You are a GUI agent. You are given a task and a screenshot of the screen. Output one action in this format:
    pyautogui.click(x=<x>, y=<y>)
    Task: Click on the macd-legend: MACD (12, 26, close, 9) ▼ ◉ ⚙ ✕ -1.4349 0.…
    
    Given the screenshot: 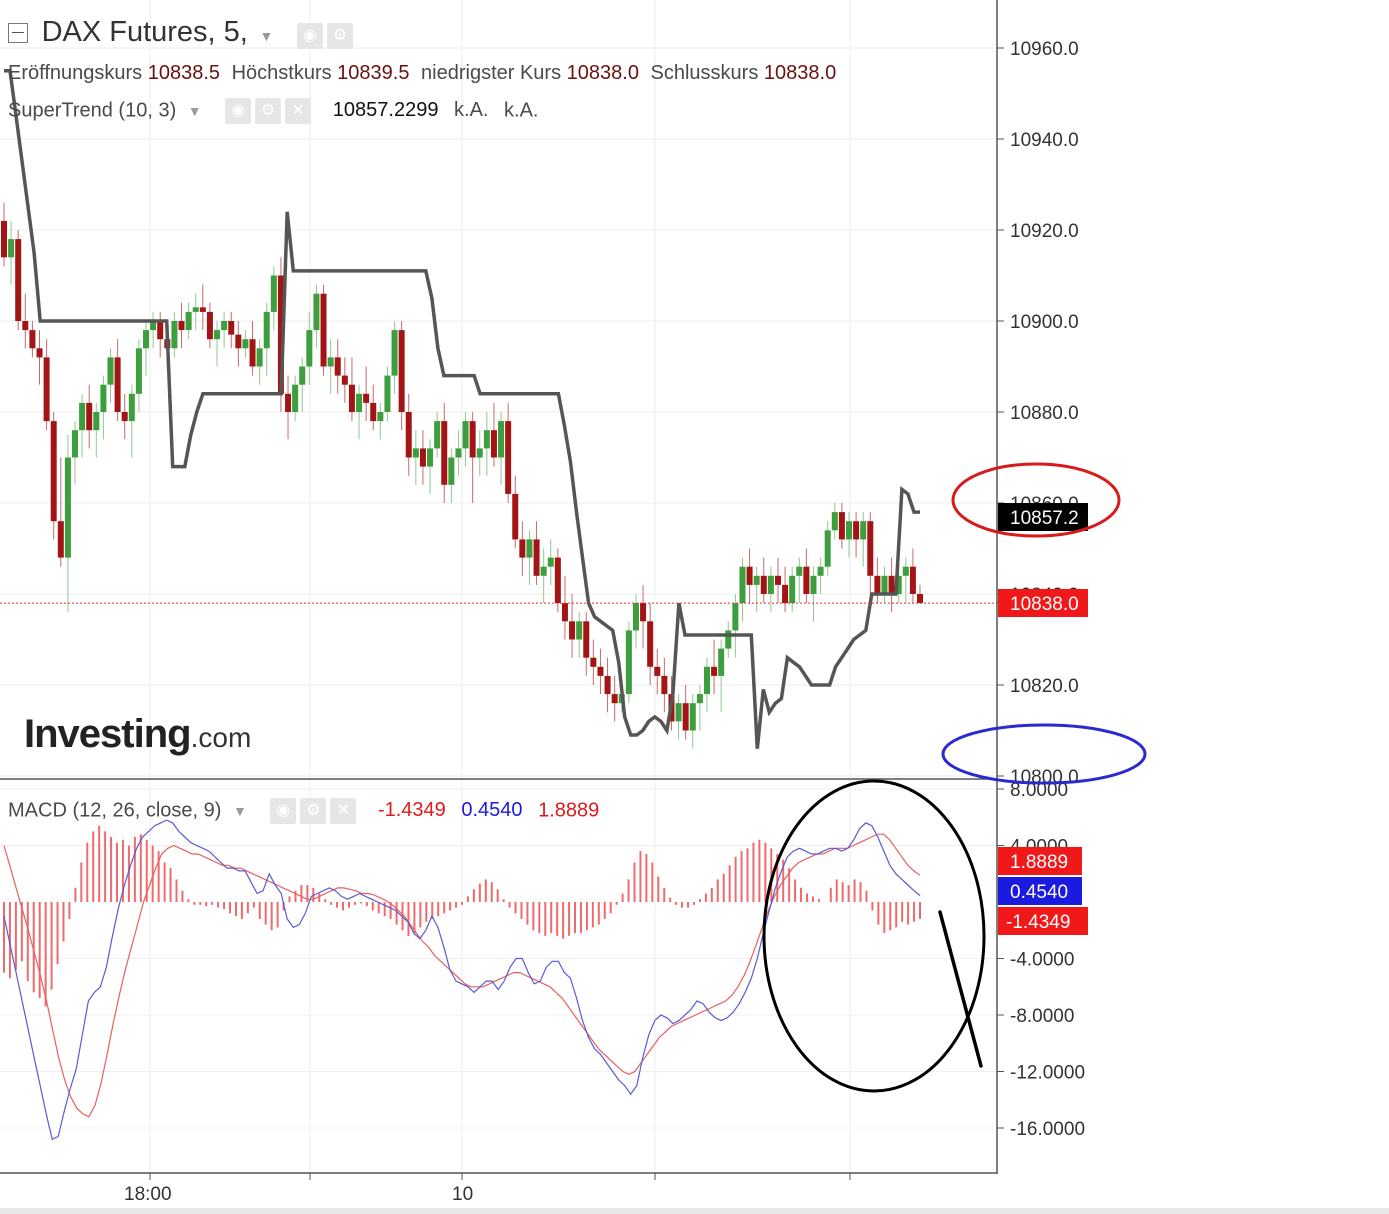 What is the action you would take?
    pyautogui.click(x=303, y=811)
    